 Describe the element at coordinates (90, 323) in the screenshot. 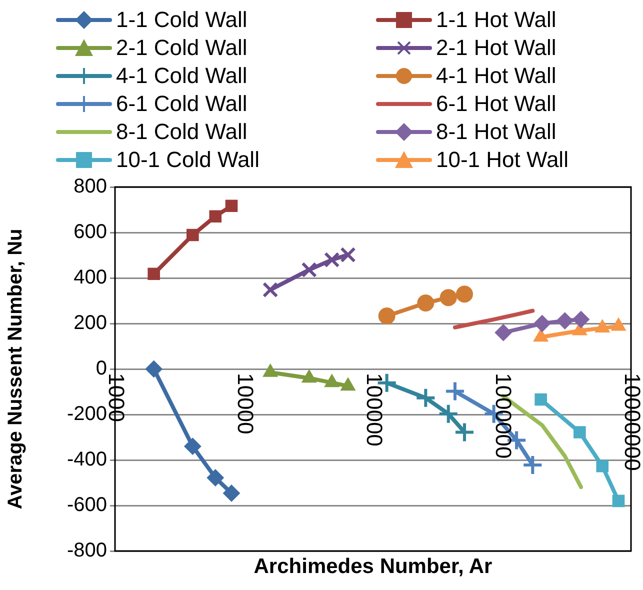

I see `y-tick-label: 200` at that location.